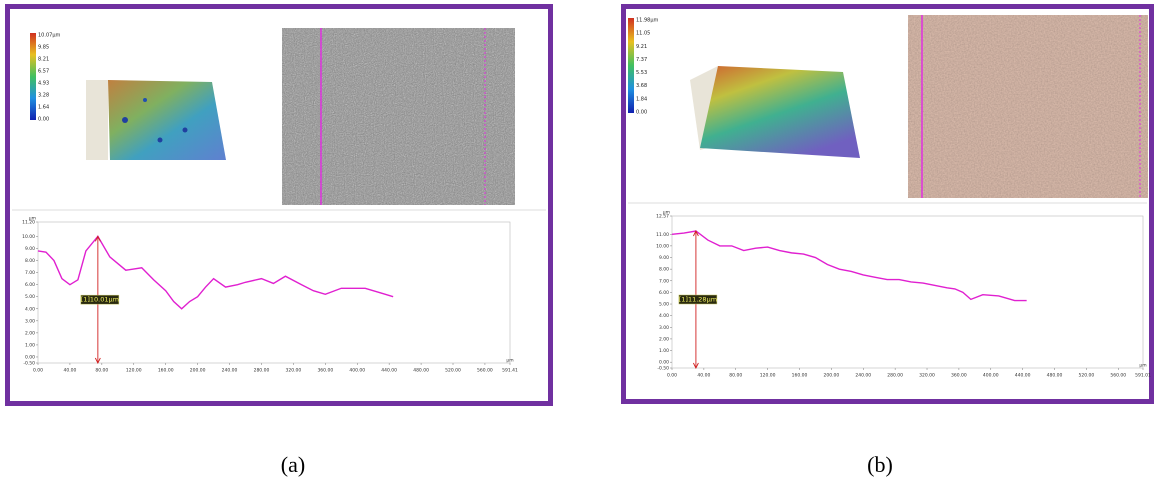  What do you see at coordinates (800, 376) in the screenshot?
I see `x-tick-label: 160.00` at bounding box center [800, 376].